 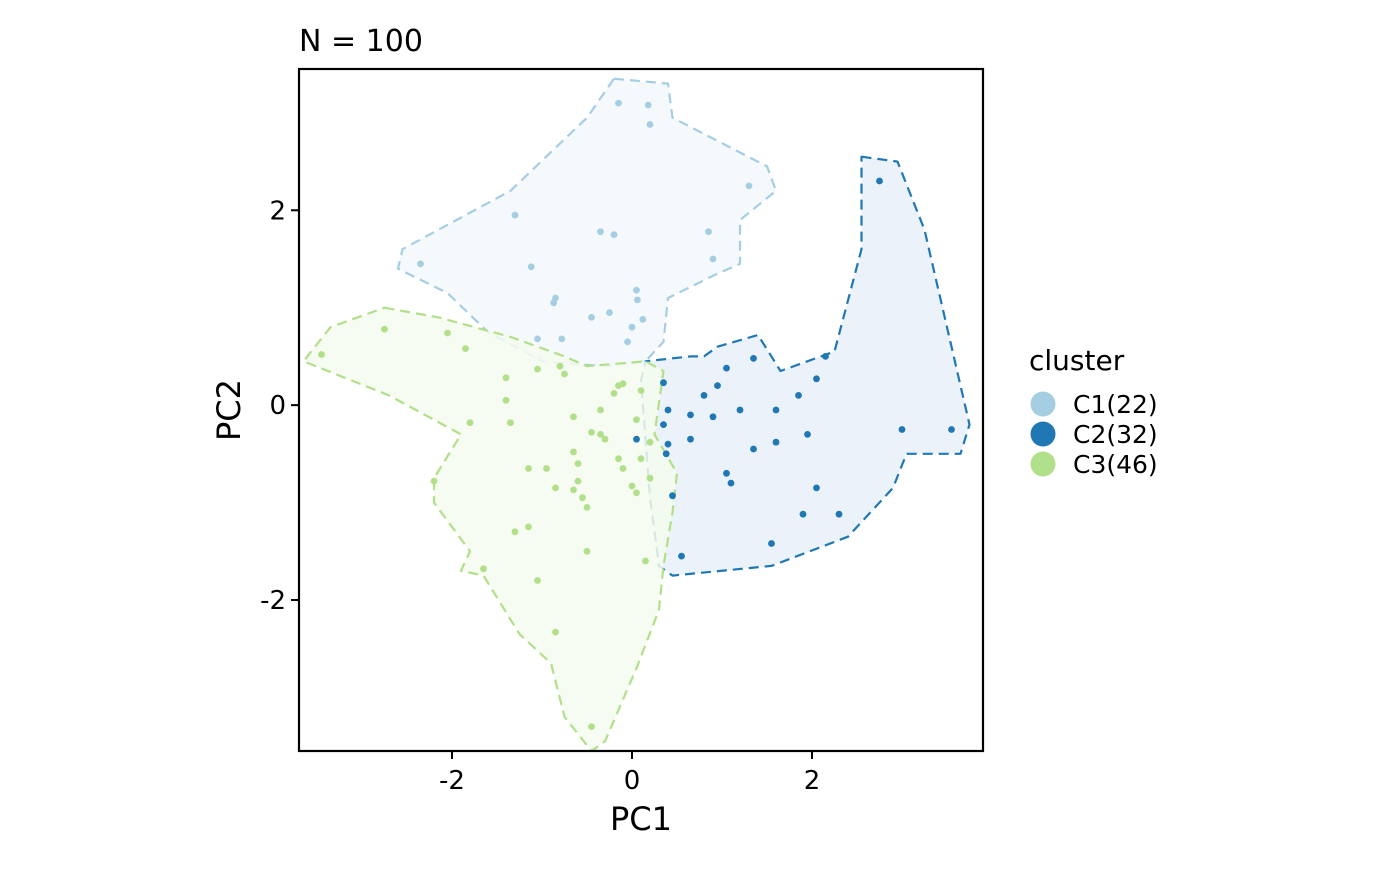 What do you see at coordinates (812, 781) in the screenshot?
I see `x-tick-label: 2` at bounding box center [812, 781].